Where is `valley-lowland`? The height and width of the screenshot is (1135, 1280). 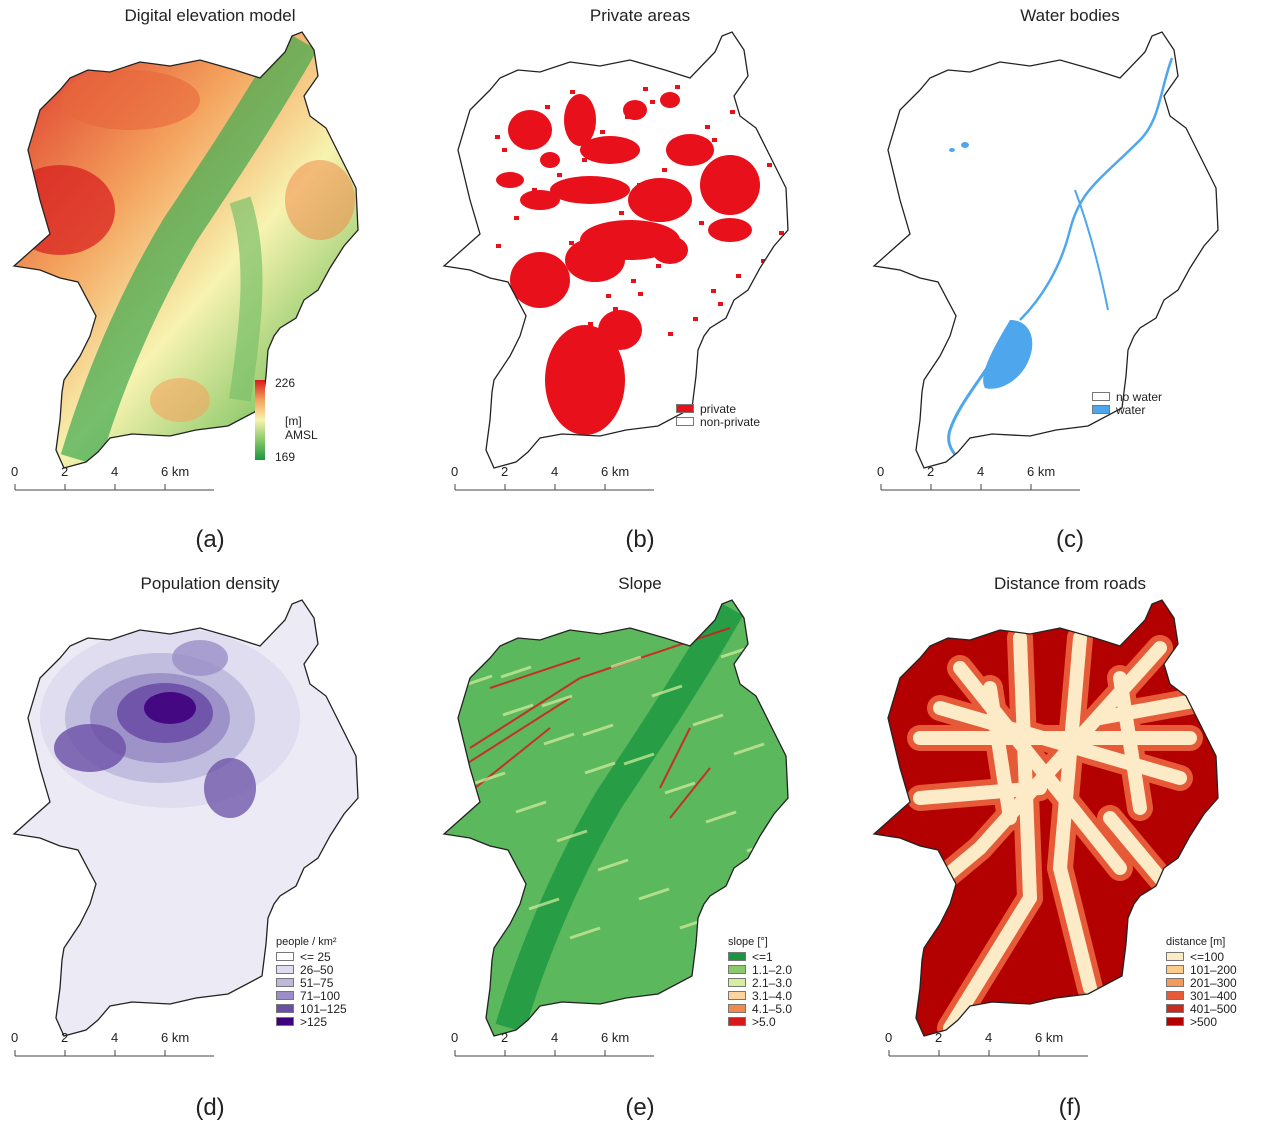 valley-lowland is located at coordinates (246, 299).